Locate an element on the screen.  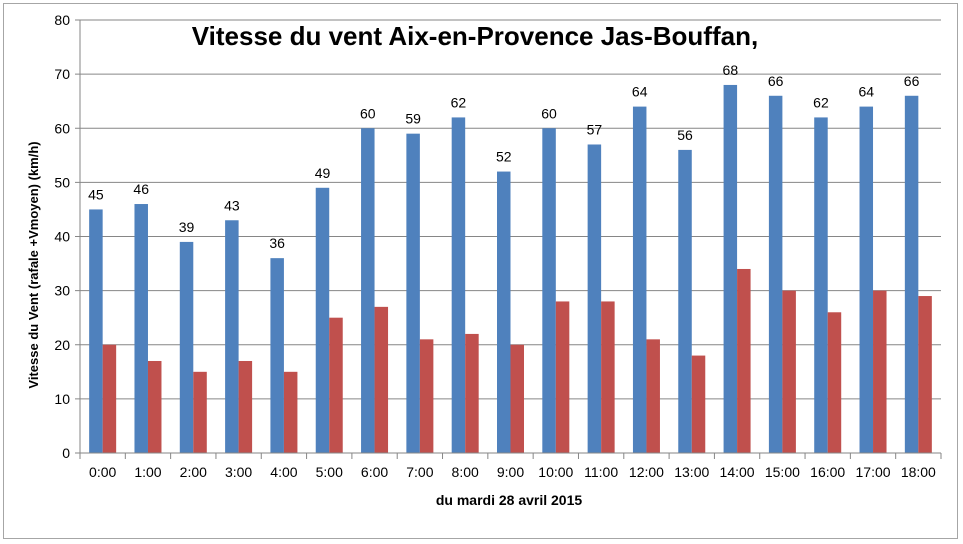
y-tick-label: 20 is located at coordinates (62, 345).